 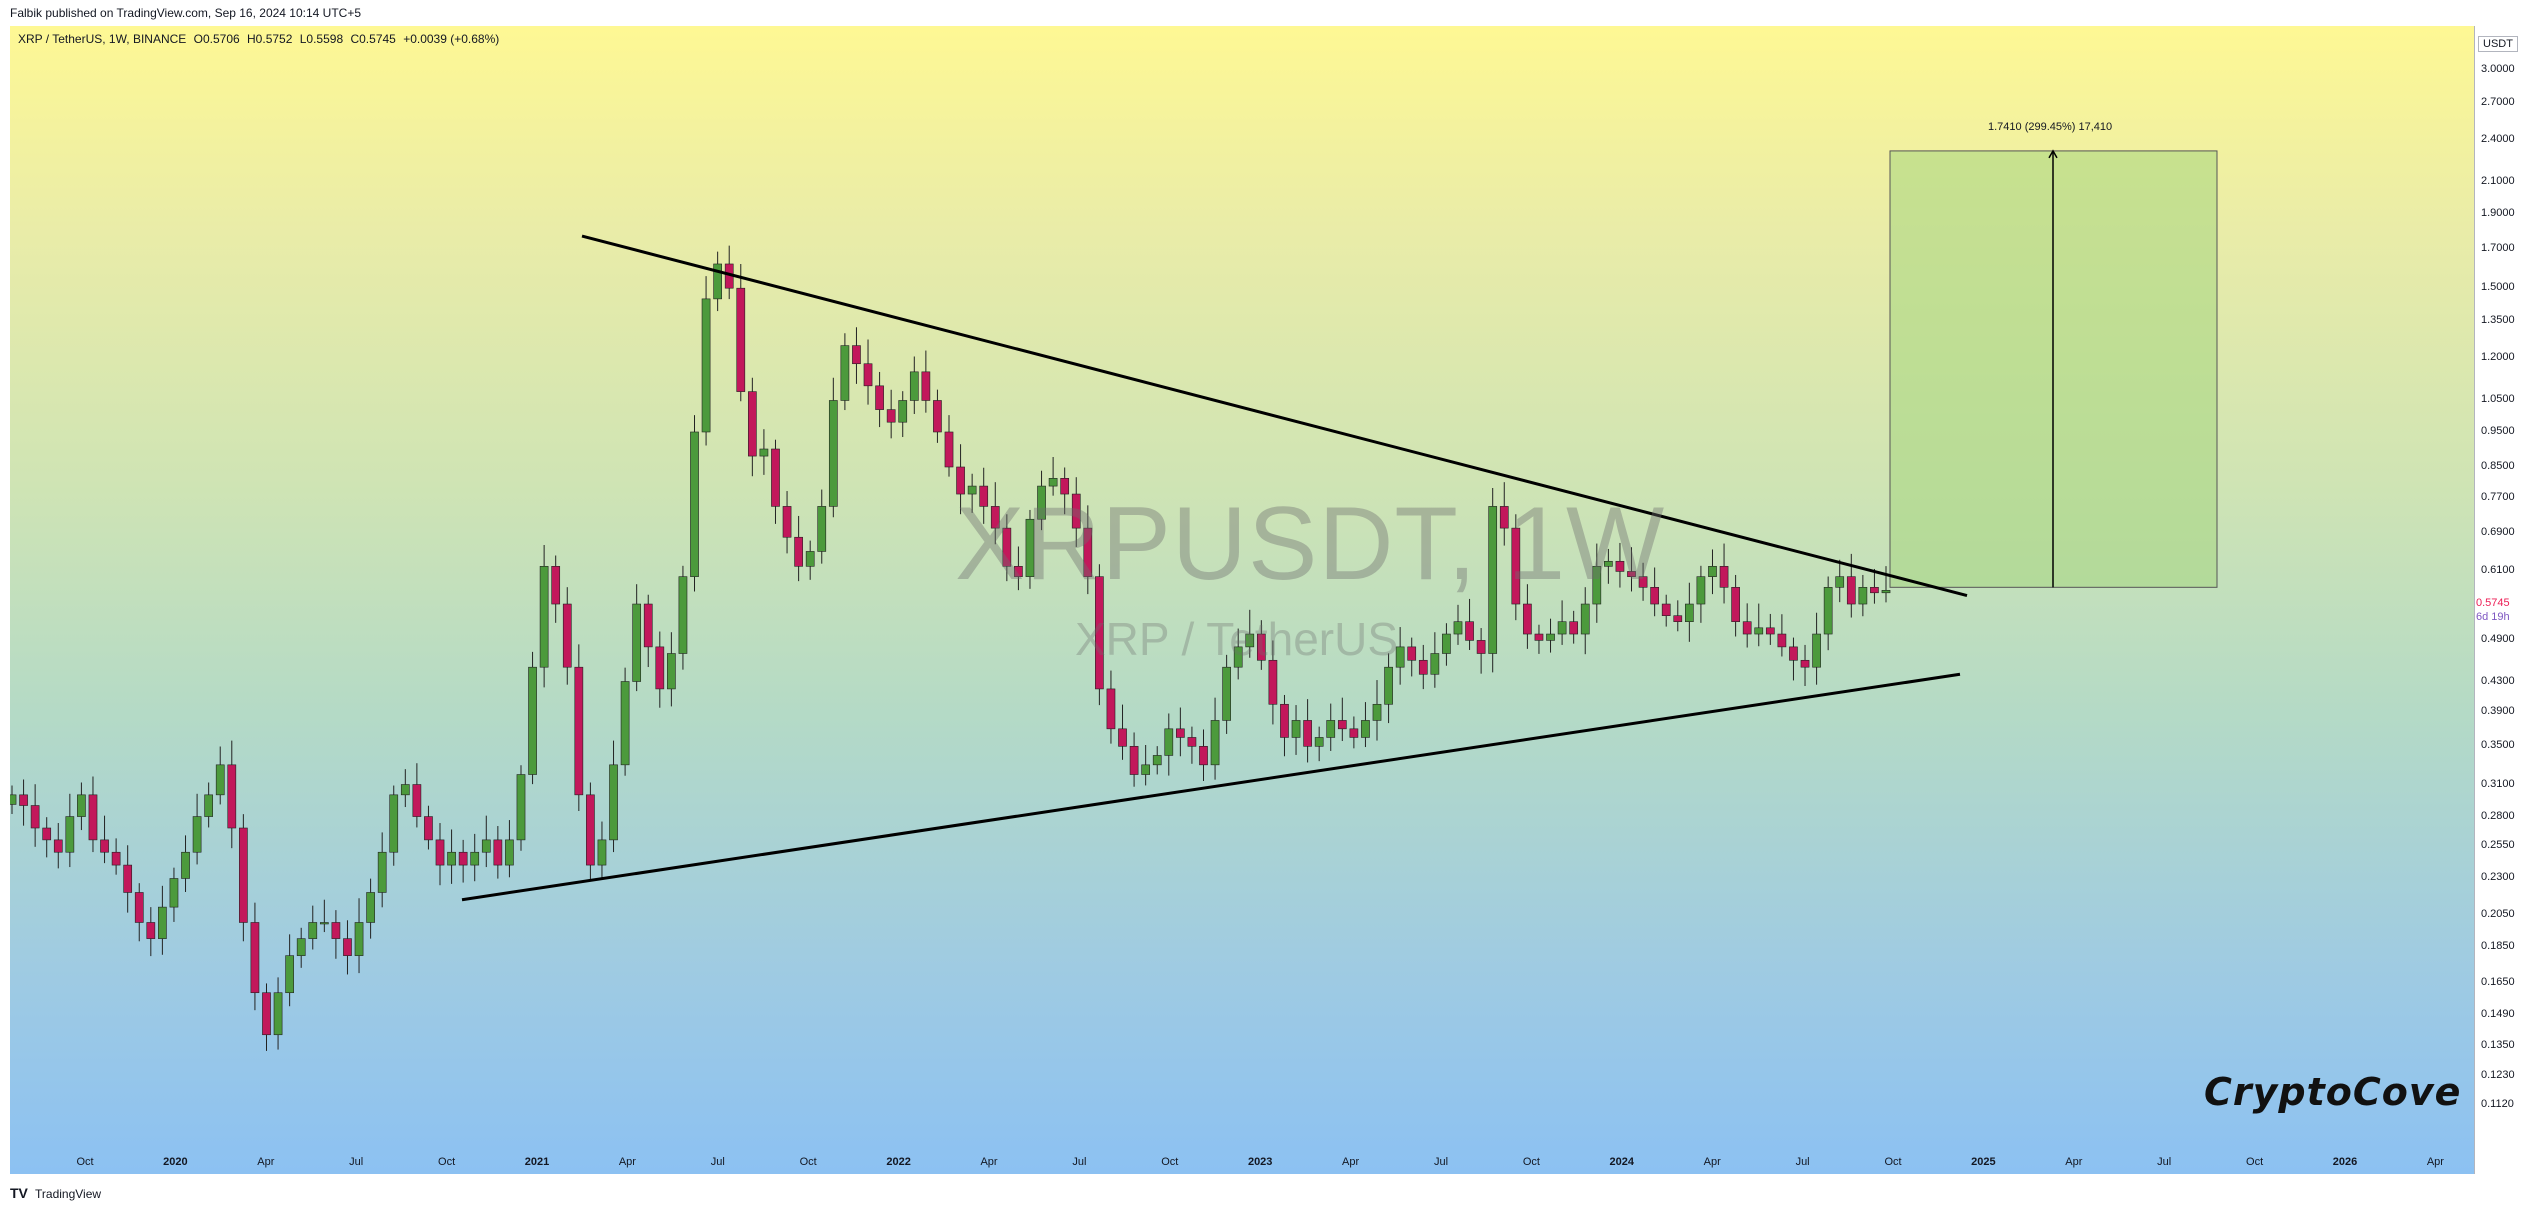 What do you see at coordinates (2498, 44) in the screenshot?
I see `price-axis-unit: USDT` at bounding box center [2498, 44].